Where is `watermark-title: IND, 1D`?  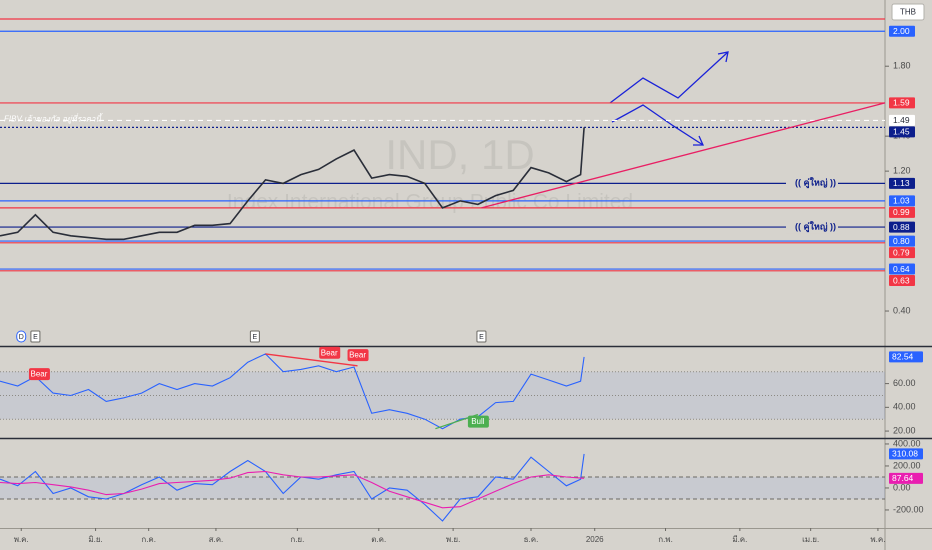
watermark-title: IND, 1D is located at coordinates (459, 154).